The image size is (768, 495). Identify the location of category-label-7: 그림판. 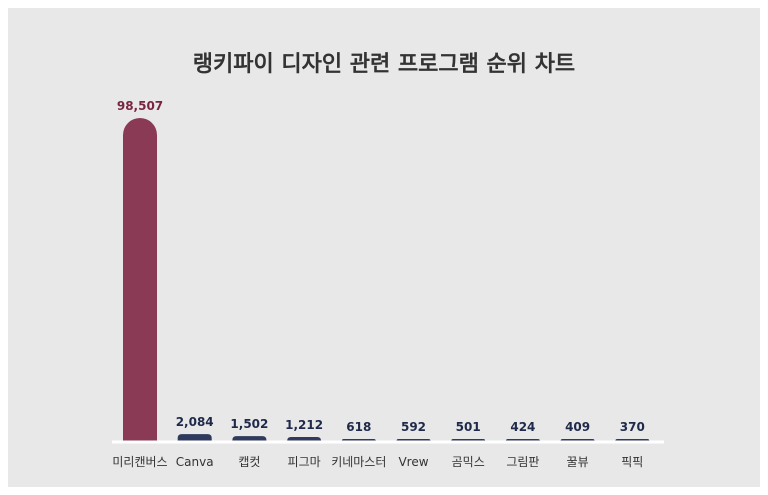
(522, 462).